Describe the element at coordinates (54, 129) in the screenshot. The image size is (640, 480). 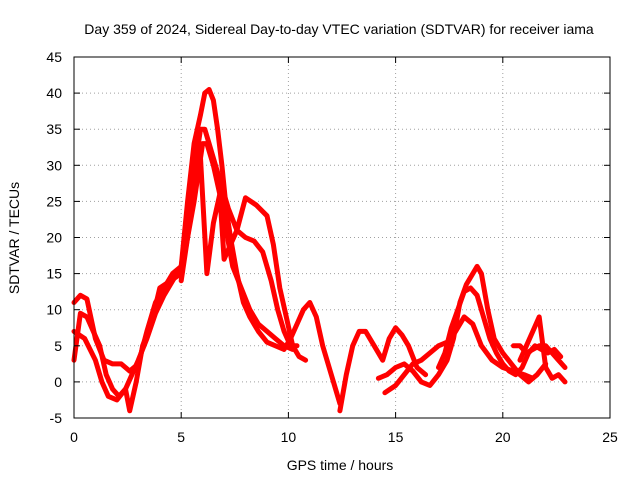
I see `y-tick-label: 35` at that location.